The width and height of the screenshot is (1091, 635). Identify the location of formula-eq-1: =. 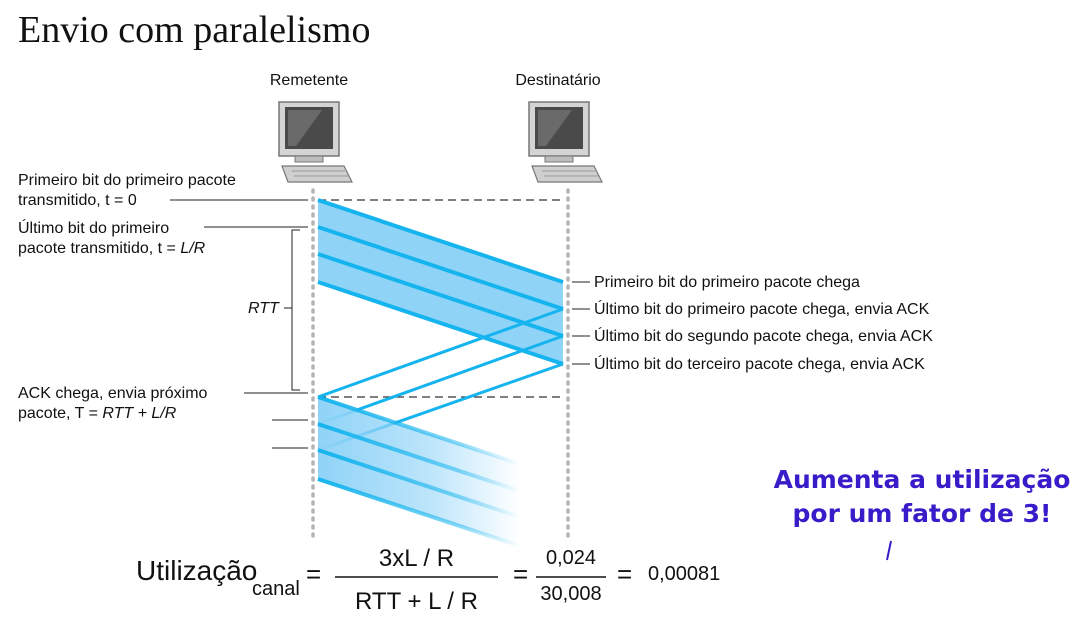
(314, 574).